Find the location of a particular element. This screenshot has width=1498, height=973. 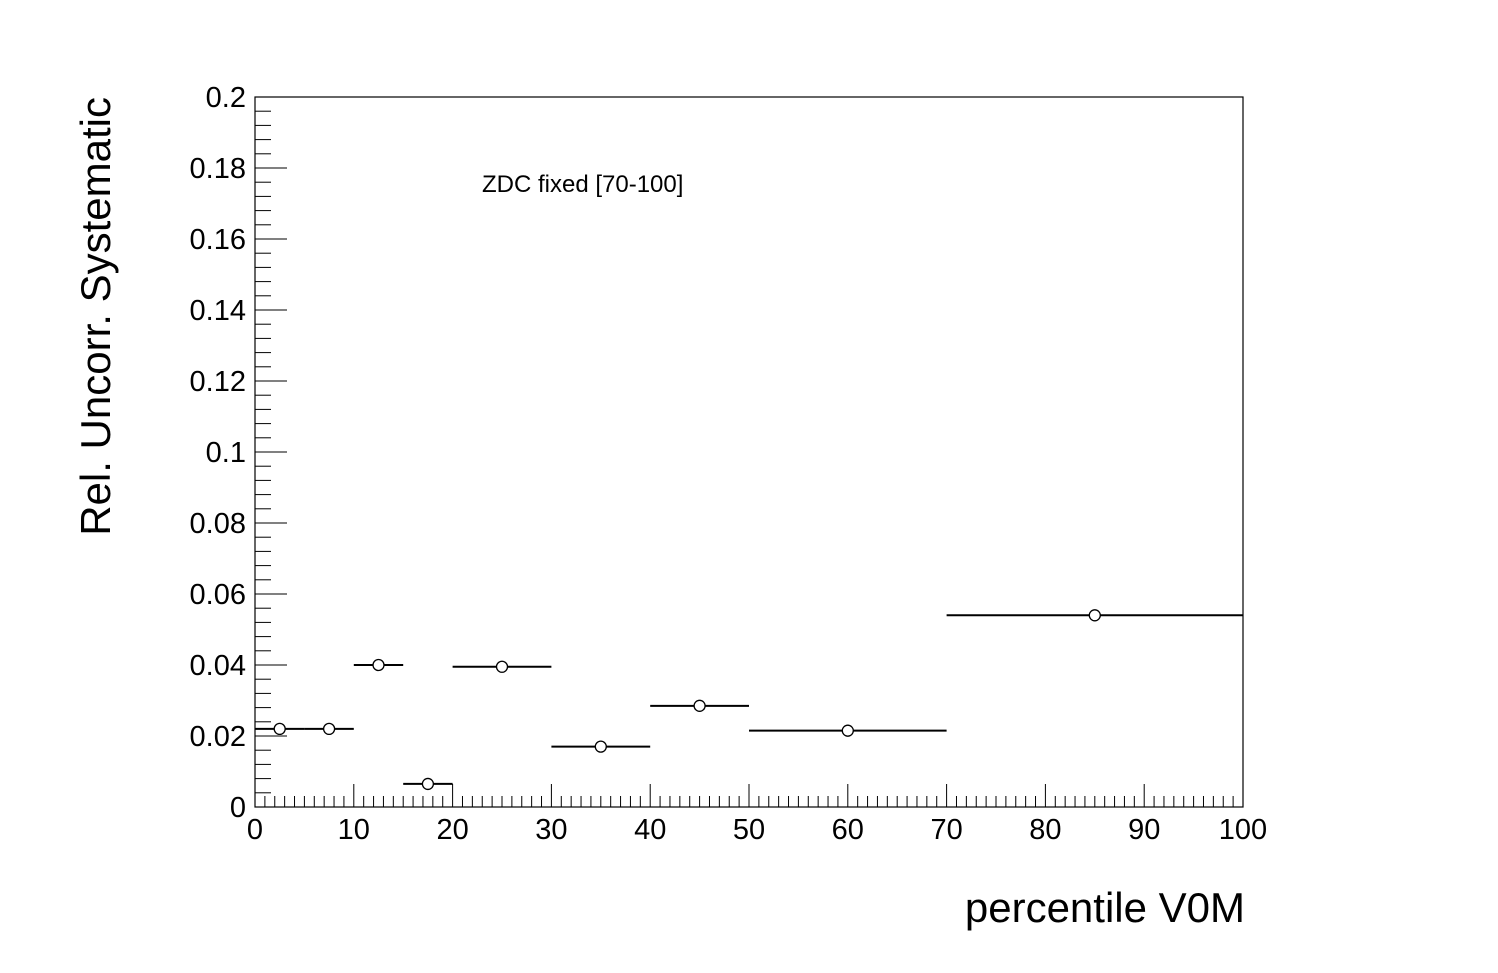

x-tick-label: 30 is located at coordinates (551, 830).